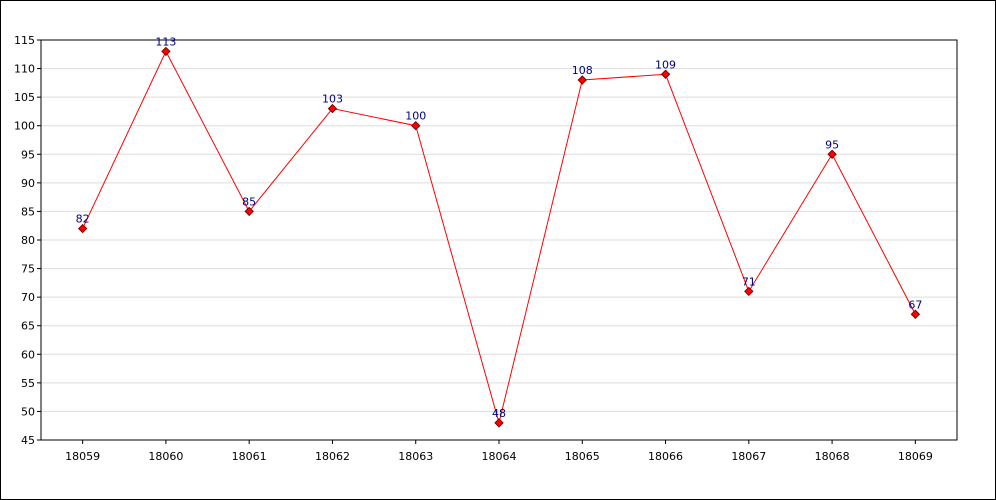  I want to click on data-label: 85, so click(249, 201).